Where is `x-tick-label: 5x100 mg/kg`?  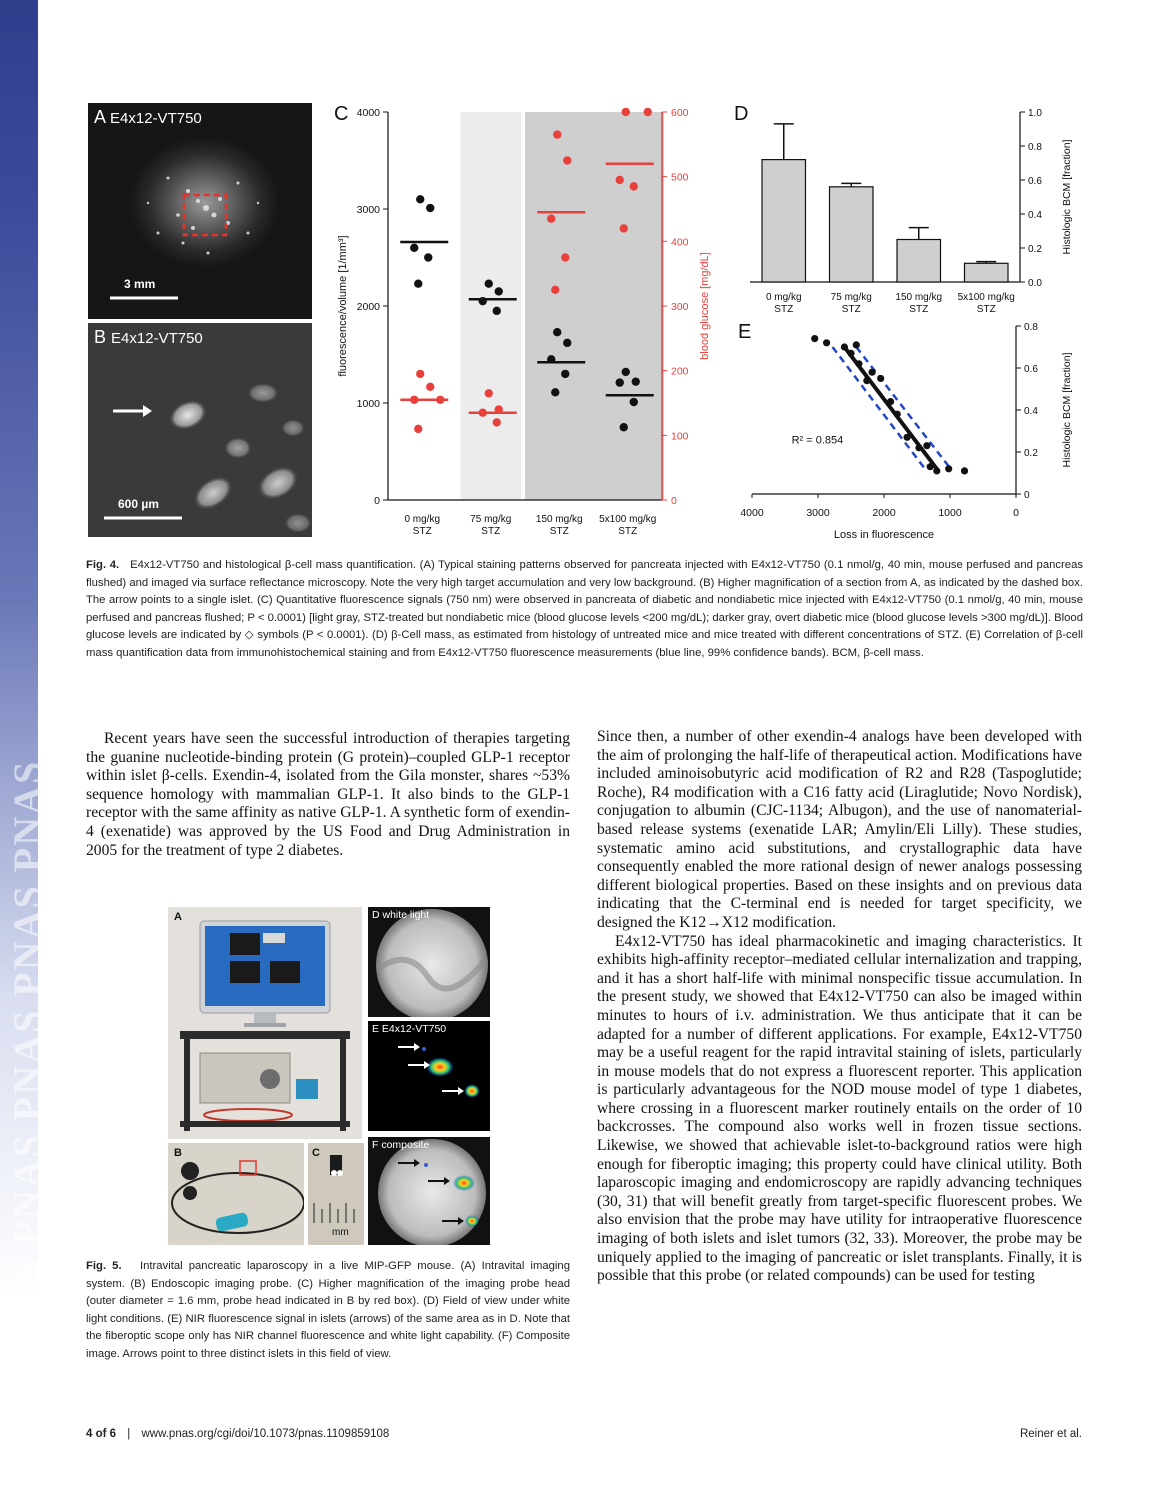 x-tick-label: 5x100 mg/kg is located at coordinates (986, 297).